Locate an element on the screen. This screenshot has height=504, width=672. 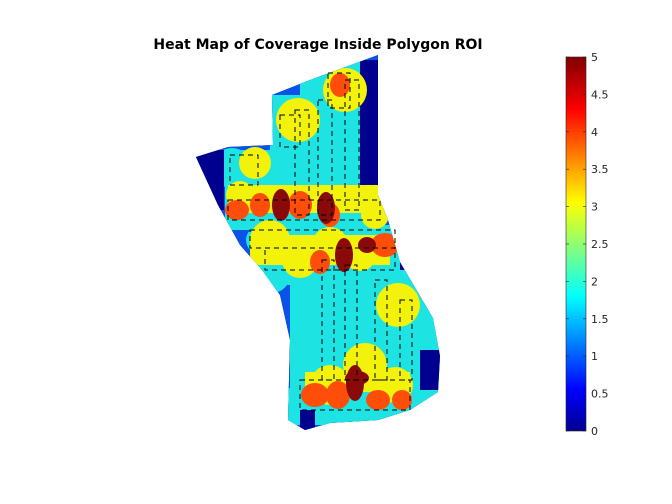
colorbar: 0 0.5 1 1.5 2 2.5 3 3.5 4 4.5 5 is located at coordinates (587, 244).